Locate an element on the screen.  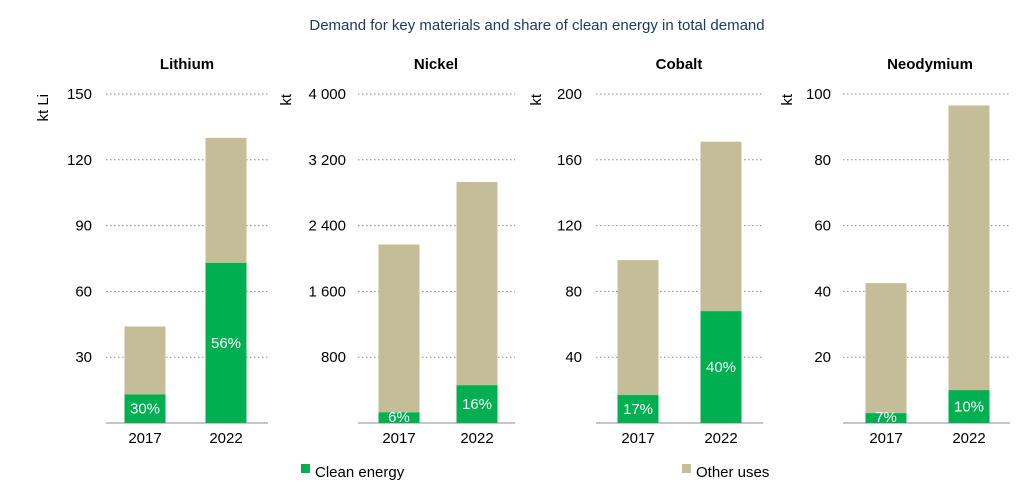
bar-clean-energy-lithium-2022 is located at coordinates (226, 342).